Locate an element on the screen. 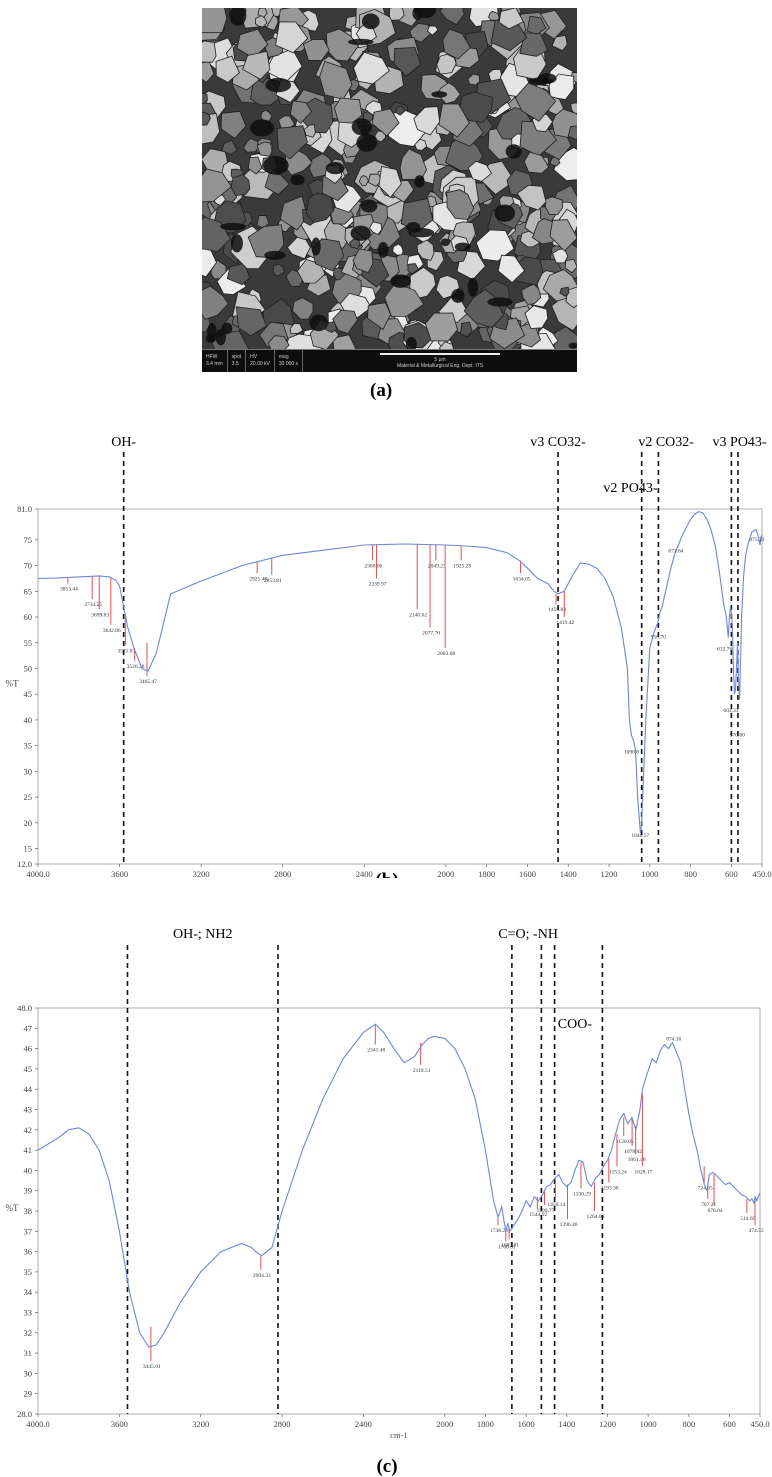 The image size is (772, 1477). y-tick-label: 60 is located at coordinates (28, 617).